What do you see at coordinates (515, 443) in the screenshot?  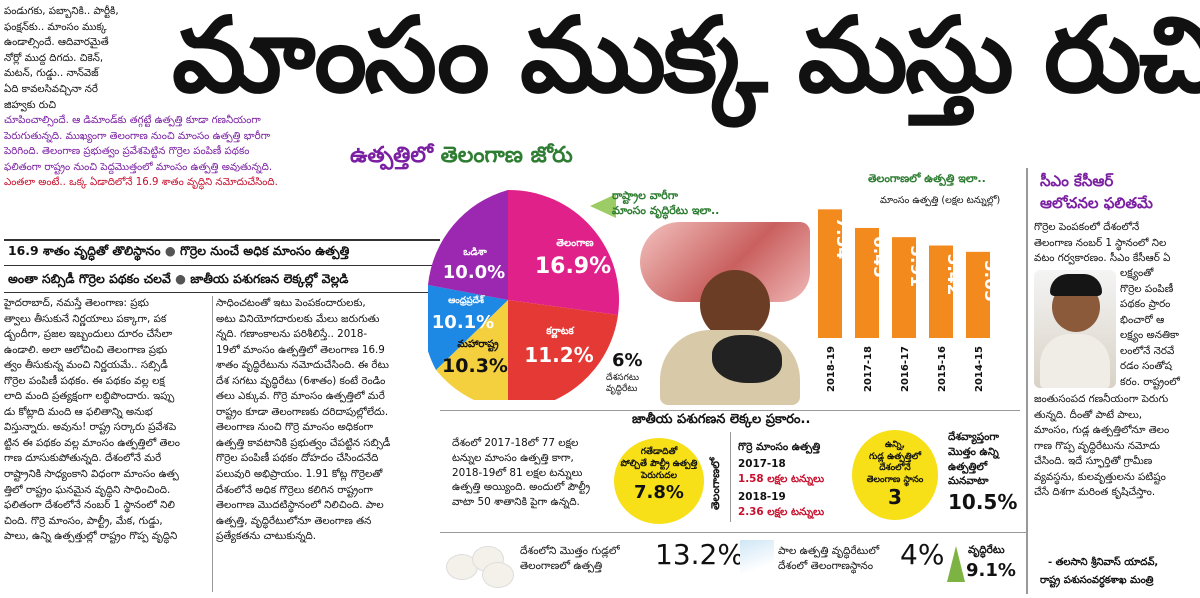 I see `census-line: దేశంలో 2017-18లో 77 లక్షల` at bounding box center [515, 443].